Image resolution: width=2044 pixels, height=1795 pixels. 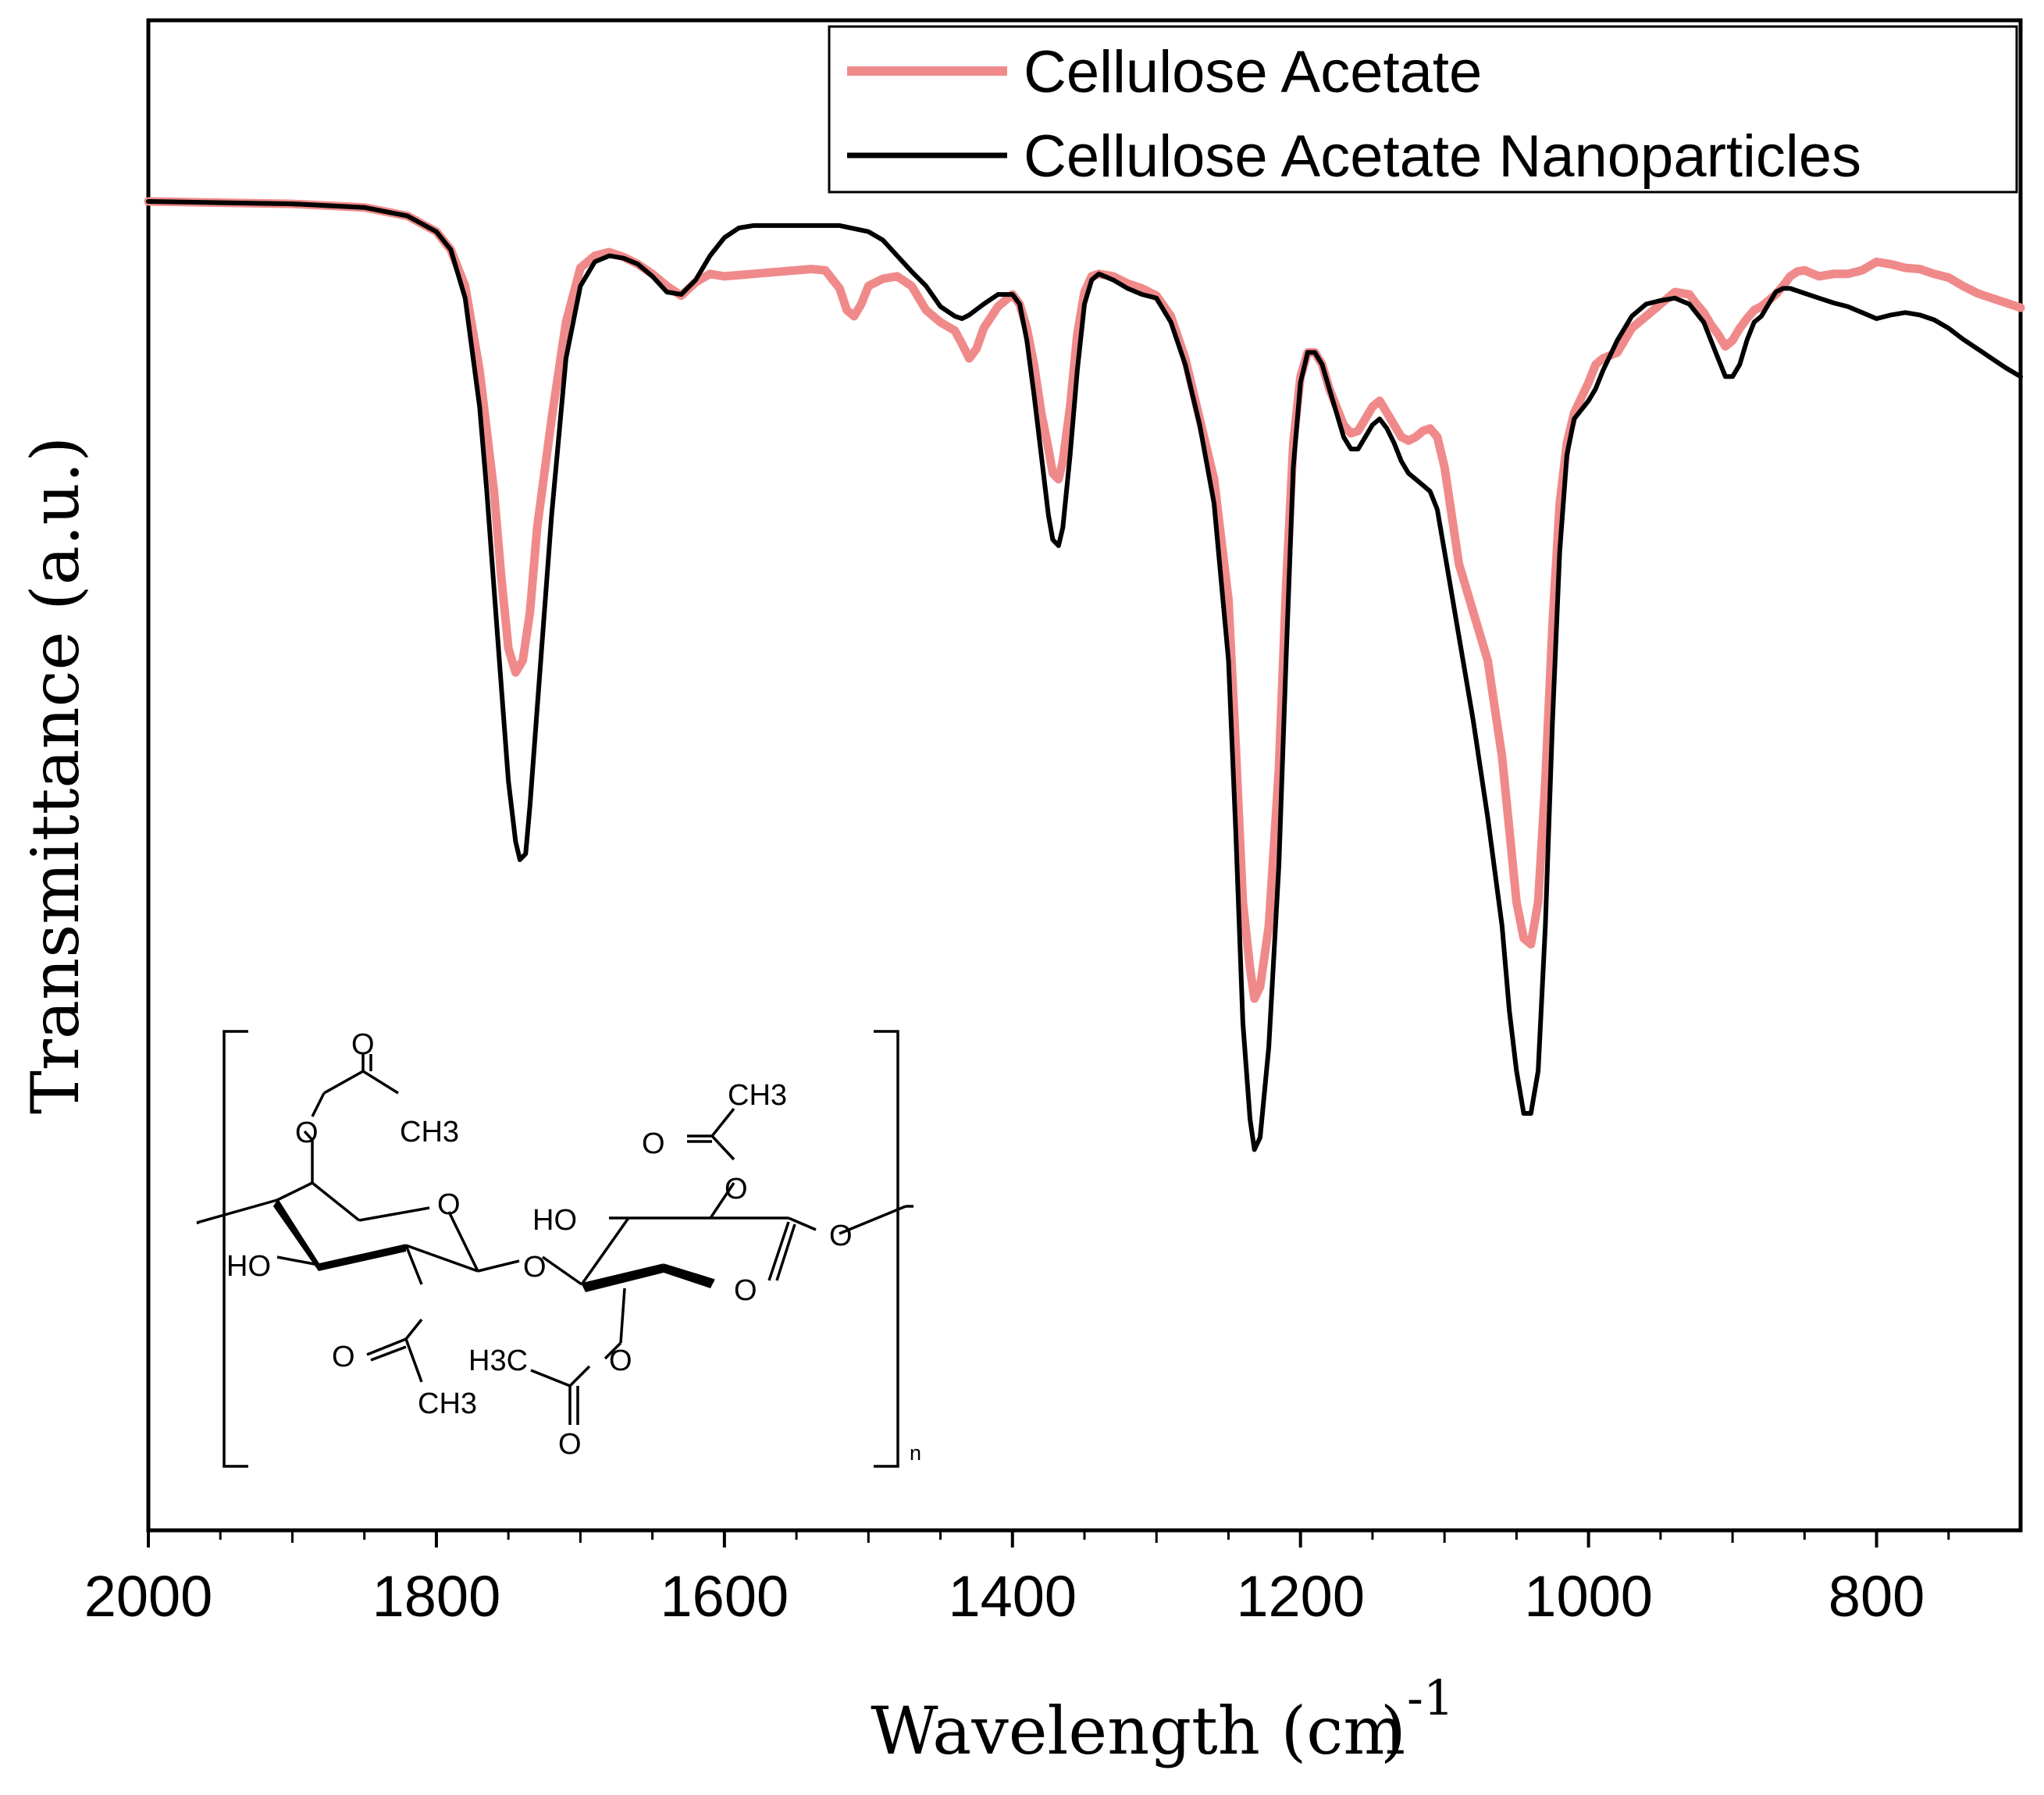 I want to click on x-axis-title-superscript: -1, so click(x=1430, y=1697).